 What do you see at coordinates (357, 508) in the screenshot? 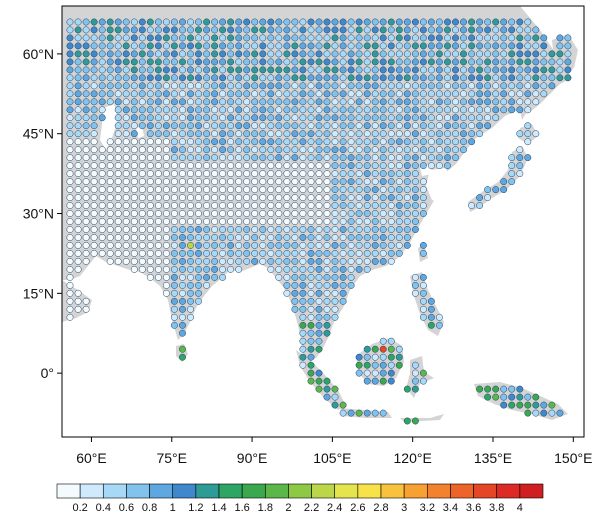
I see `colorbar-label: 2.6` at bounding box center [357, 508].